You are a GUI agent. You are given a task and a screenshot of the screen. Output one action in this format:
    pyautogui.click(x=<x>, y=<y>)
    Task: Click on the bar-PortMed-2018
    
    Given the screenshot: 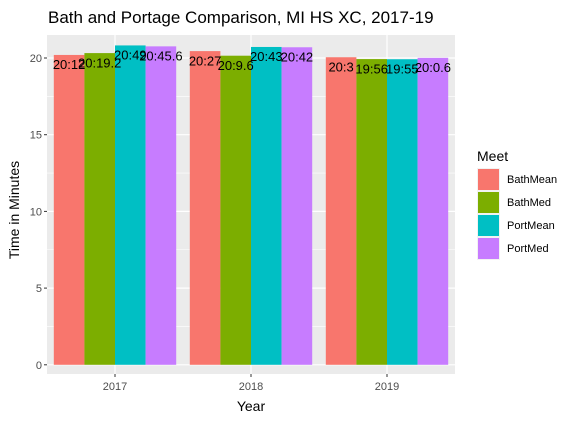 What is the action you would take?
    pyautogui.click(x=297, y=206)
    